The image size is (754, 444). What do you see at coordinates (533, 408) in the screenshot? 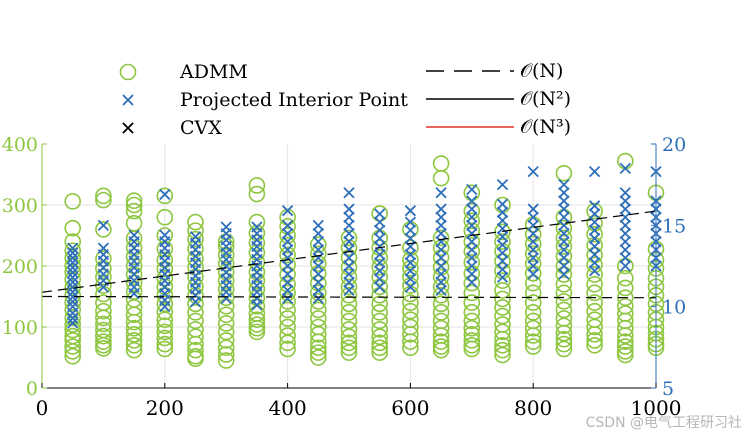
I see `x-tick-label: 800` at bounding box center [533, 408].